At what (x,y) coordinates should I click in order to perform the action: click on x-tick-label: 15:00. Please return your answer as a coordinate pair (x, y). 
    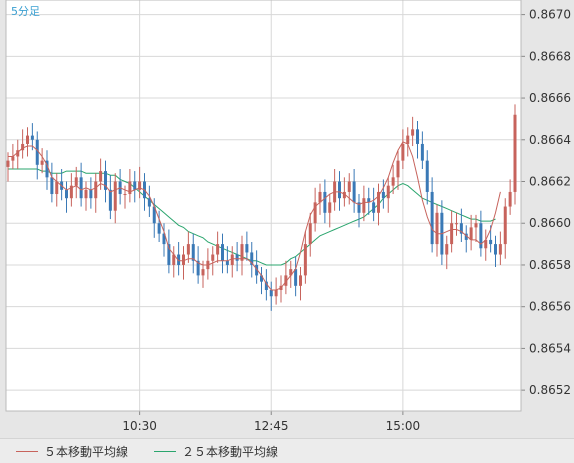
    Looking at the image, I should click on (403, 426).